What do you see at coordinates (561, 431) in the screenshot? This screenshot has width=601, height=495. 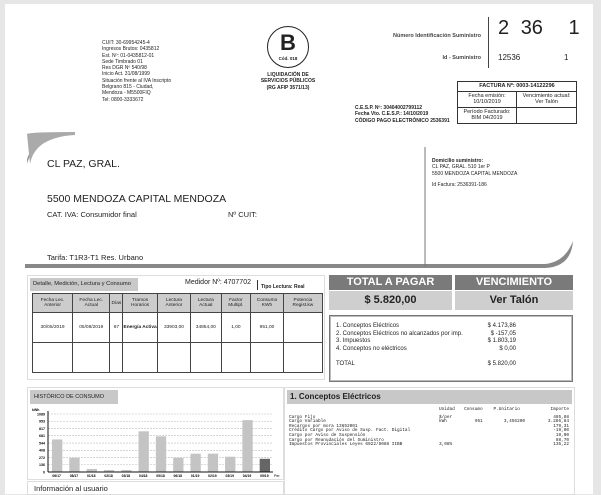 I see `concept-cell: -19,00` at bounding box center [561, 431].